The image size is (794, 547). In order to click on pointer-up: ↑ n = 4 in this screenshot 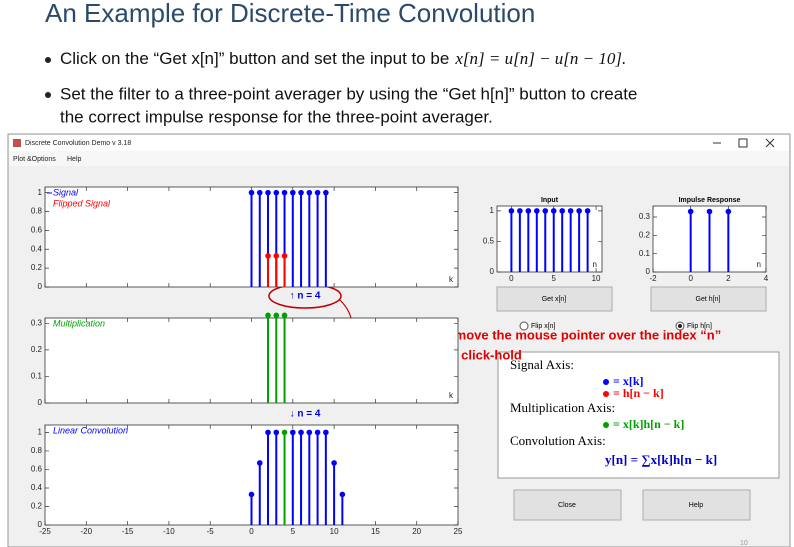, I will do `click(305, 296)`.